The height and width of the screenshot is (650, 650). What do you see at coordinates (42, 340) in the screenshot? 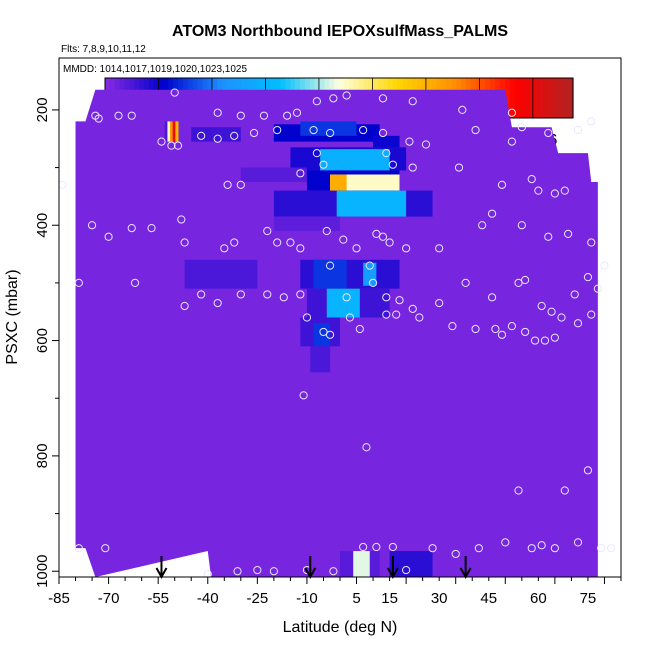
I see `y-tick-label: 600` at bounding box center [42, 340].